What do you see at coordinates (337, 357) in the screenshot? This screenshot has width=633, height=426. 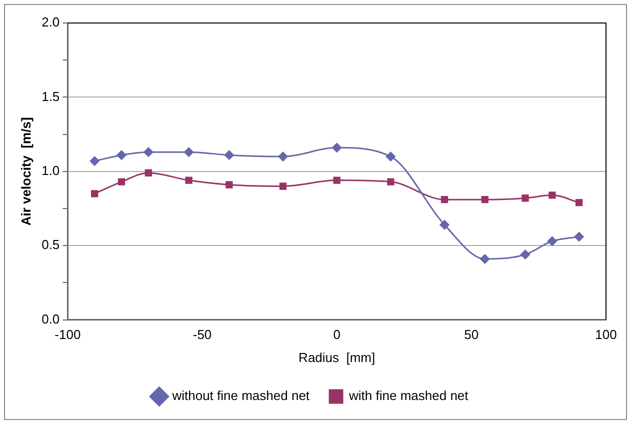 I see `x-axis-title: Radius [mm]` at bounding box center [337, 357].